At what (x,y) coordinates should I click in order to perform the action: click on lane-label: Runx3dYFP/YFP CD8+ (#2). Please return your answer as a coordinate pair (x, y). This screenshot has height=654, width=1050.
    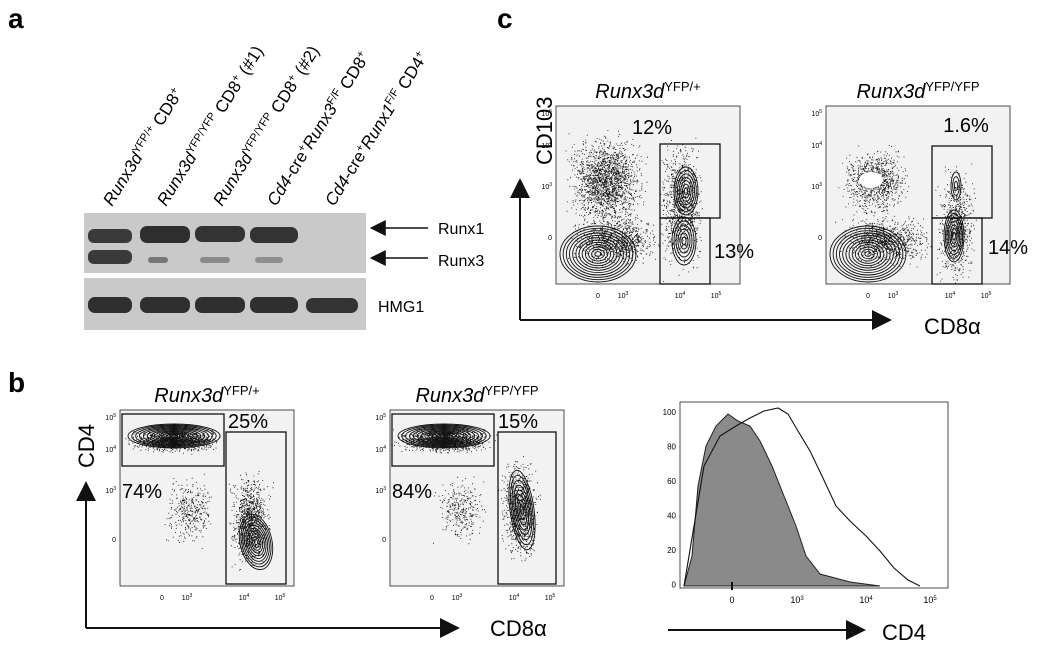
    Looking at the image, I should click on (266, 126).